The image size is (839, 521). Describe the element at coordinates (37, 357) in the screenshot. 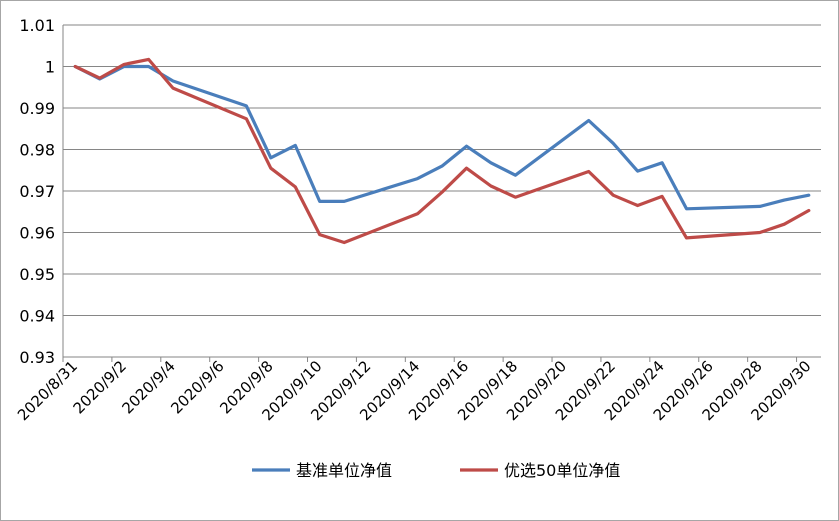

I see `y-tick-label: 0.93` at that location.